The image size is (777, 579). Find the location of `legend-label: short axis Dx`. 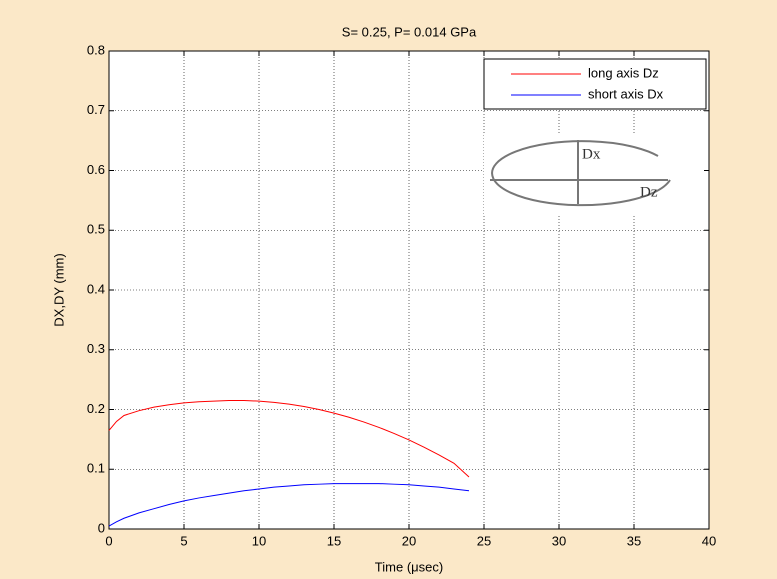

legend-label: short axis Dx is located at coordinates (626, 93).